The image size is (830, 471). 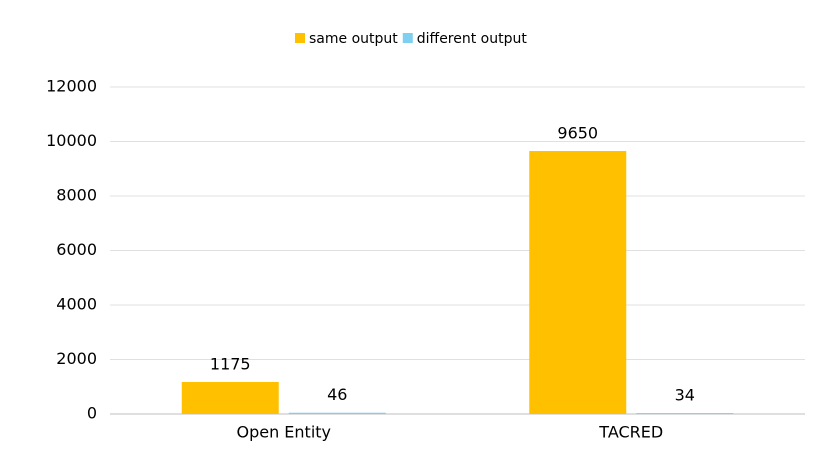 I want to click on legend-label: same output, so click(x=353, y=39).